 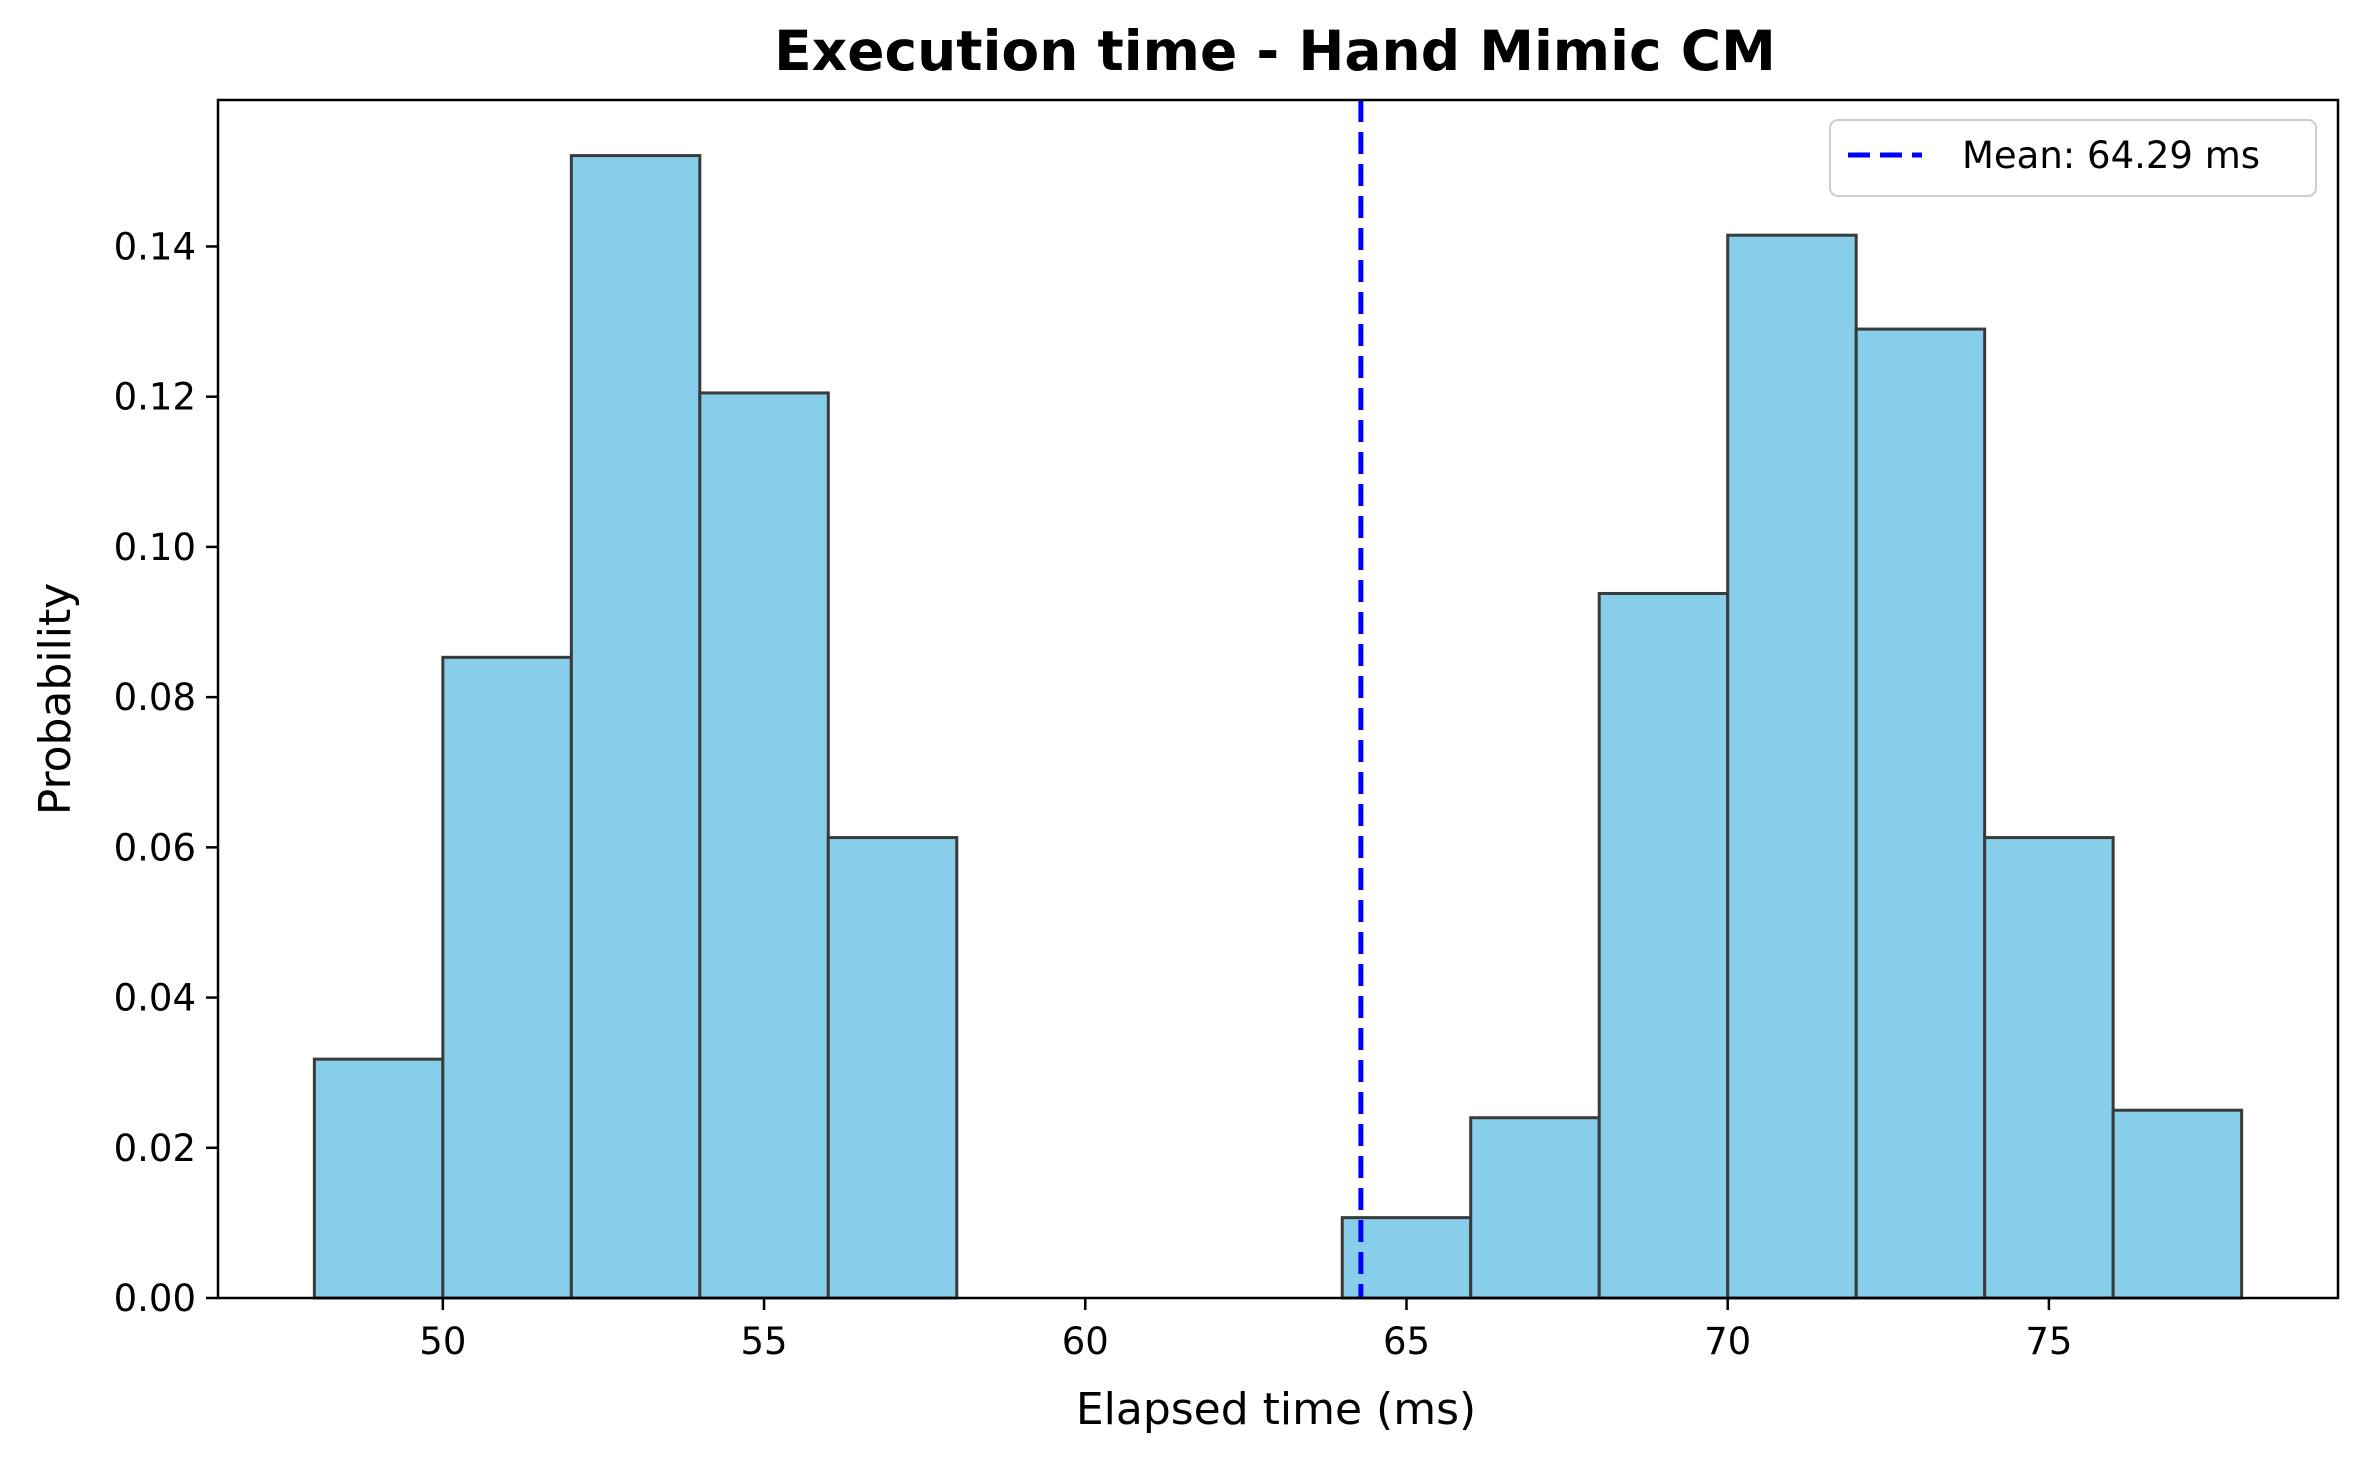 What do you see at coordinates (155, 847) in the screenshot?
I see `y-tick-label-3: 0.06` at bounding box center [155, 847].